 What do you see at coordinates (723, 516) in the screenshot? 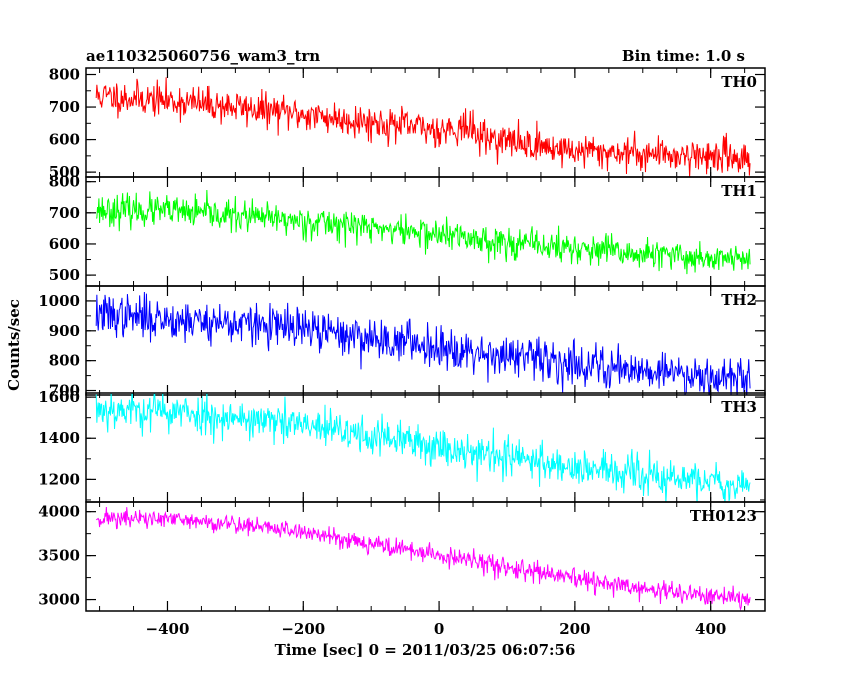
I see `panel-label-th0123: TH0123` at bounding box center [723, 516].